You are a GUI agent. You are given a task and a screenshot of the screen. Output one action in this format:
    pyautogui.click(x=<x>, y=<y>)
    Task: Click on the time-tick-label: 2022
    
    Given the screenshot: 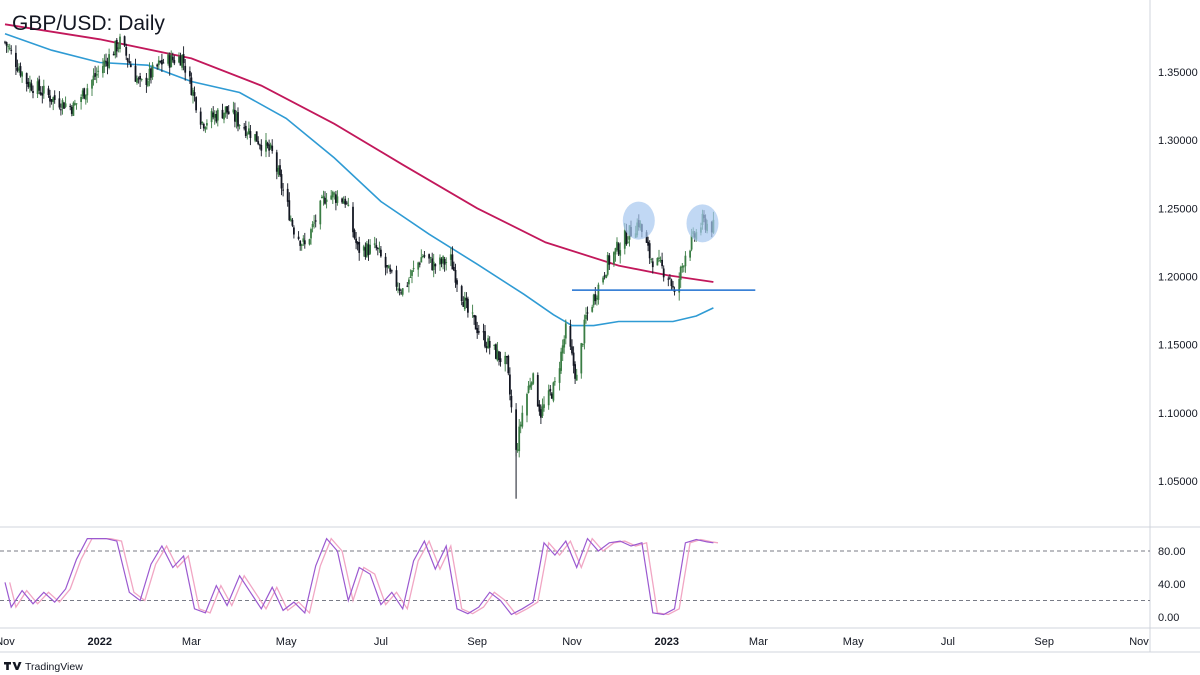 What is the action you would take?
    pyautogui.click(x=100, y=642)
    